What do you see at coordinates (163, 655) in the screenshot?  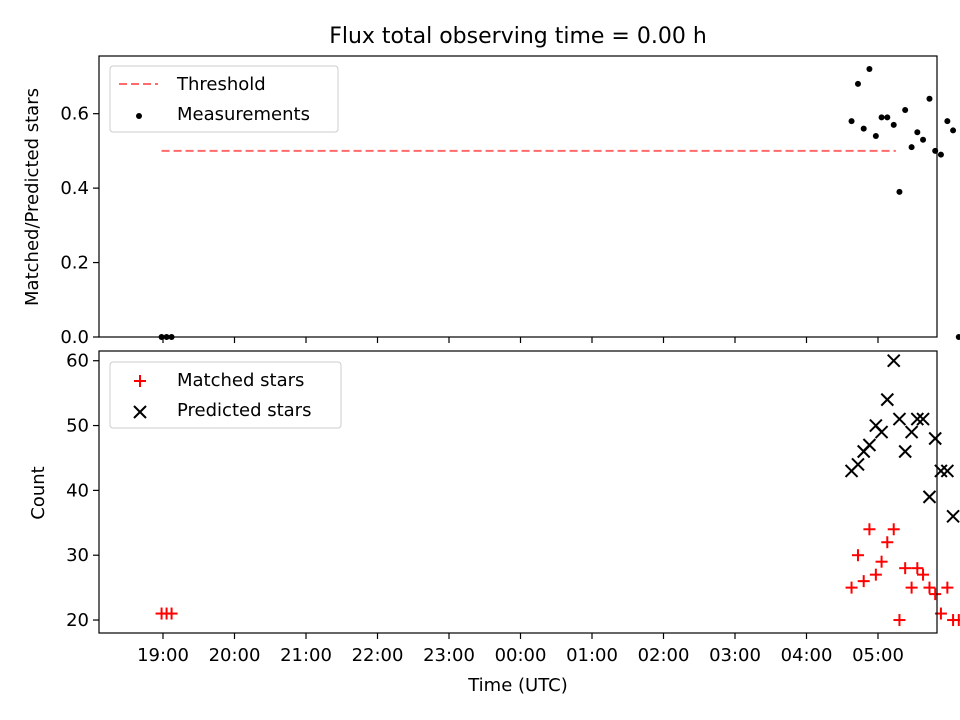 I see `x-tick-label: 19:00` at bounding box center [163, 655].